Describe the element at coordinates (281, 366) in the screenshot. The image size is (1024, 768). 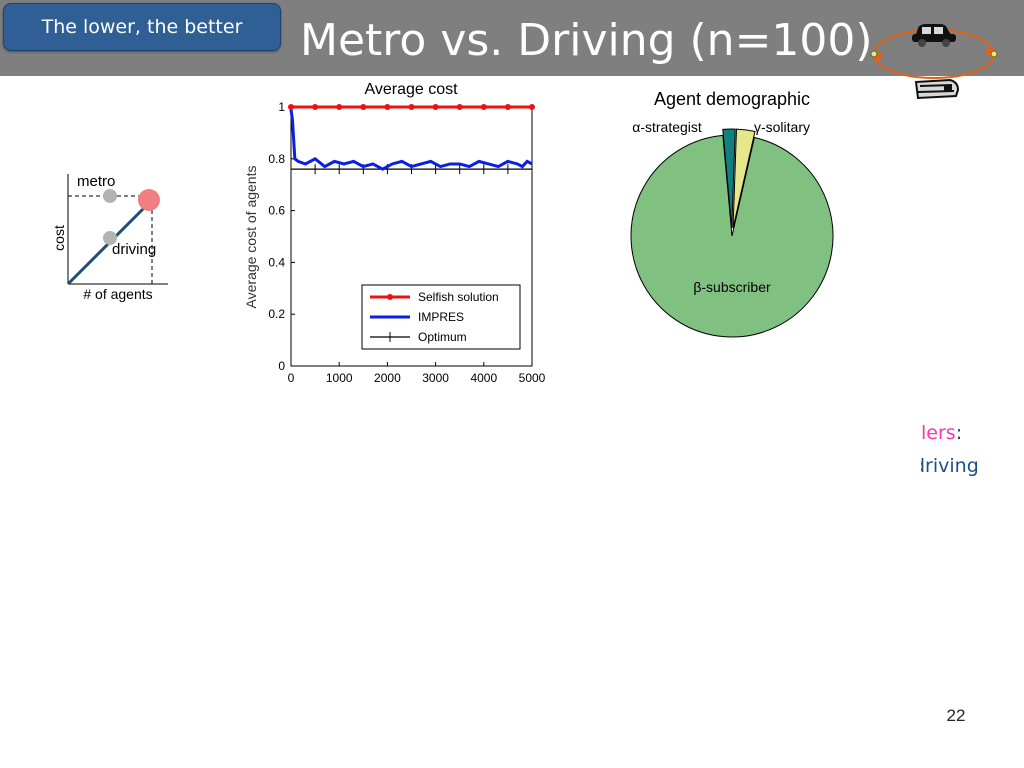
I see `y-tick-label: 0` at that location.